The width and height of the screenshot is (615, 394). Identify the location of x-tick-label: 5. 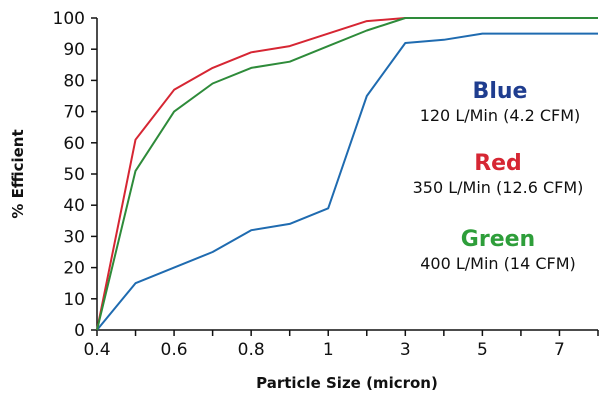
(482, 350).